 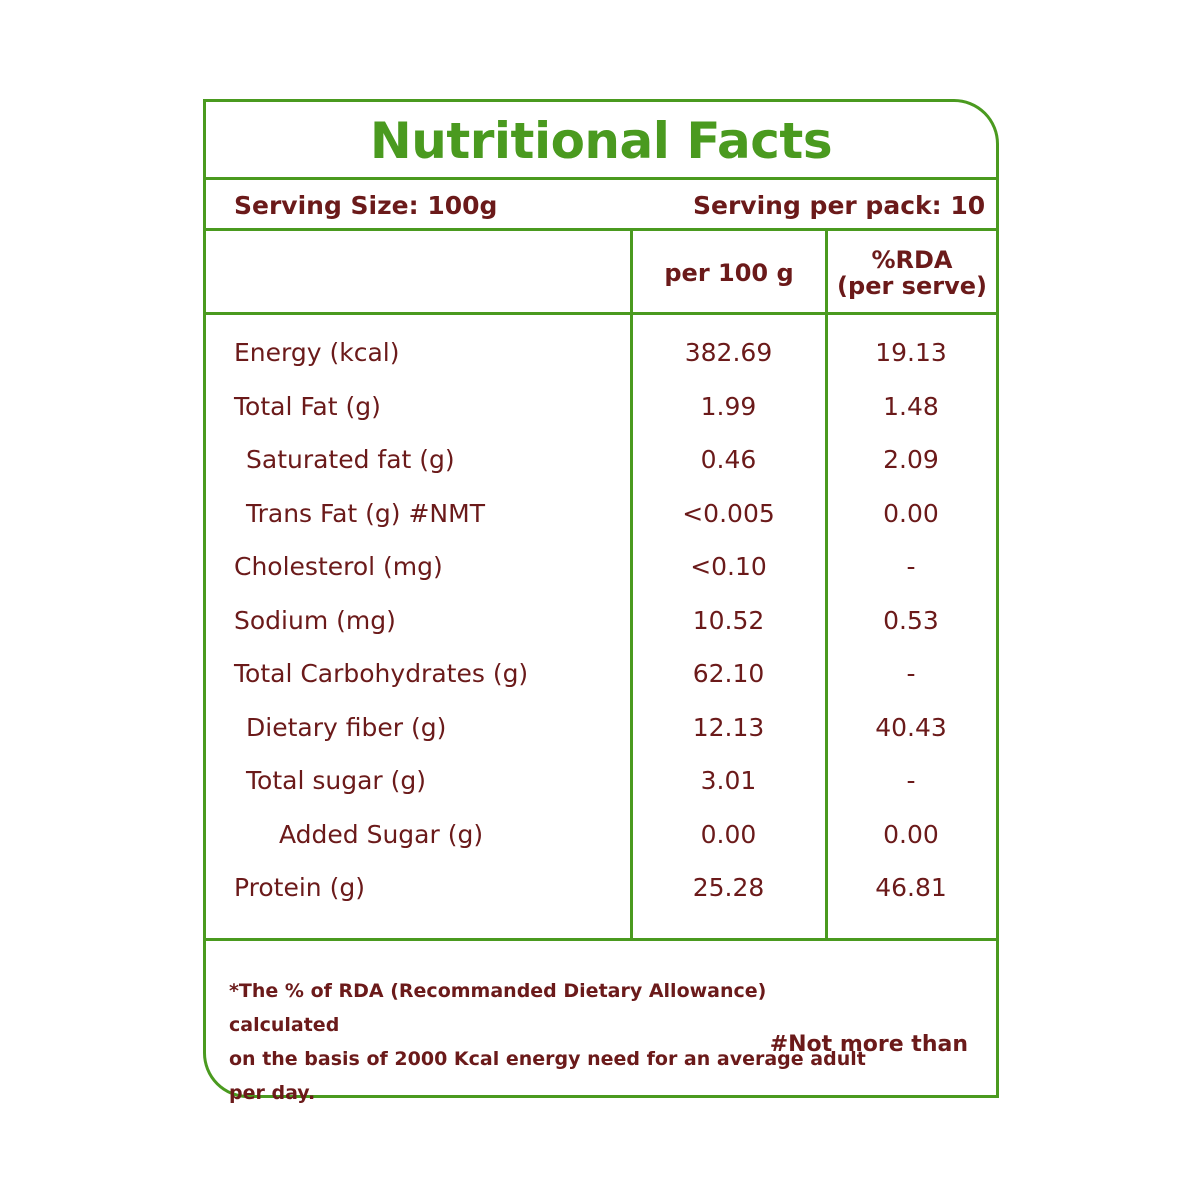 What do you see at coordinates (839, 205) in the screenshot?
I see `serving-per-pack: Serving per pack: 10` at bounding box center [839, 205].